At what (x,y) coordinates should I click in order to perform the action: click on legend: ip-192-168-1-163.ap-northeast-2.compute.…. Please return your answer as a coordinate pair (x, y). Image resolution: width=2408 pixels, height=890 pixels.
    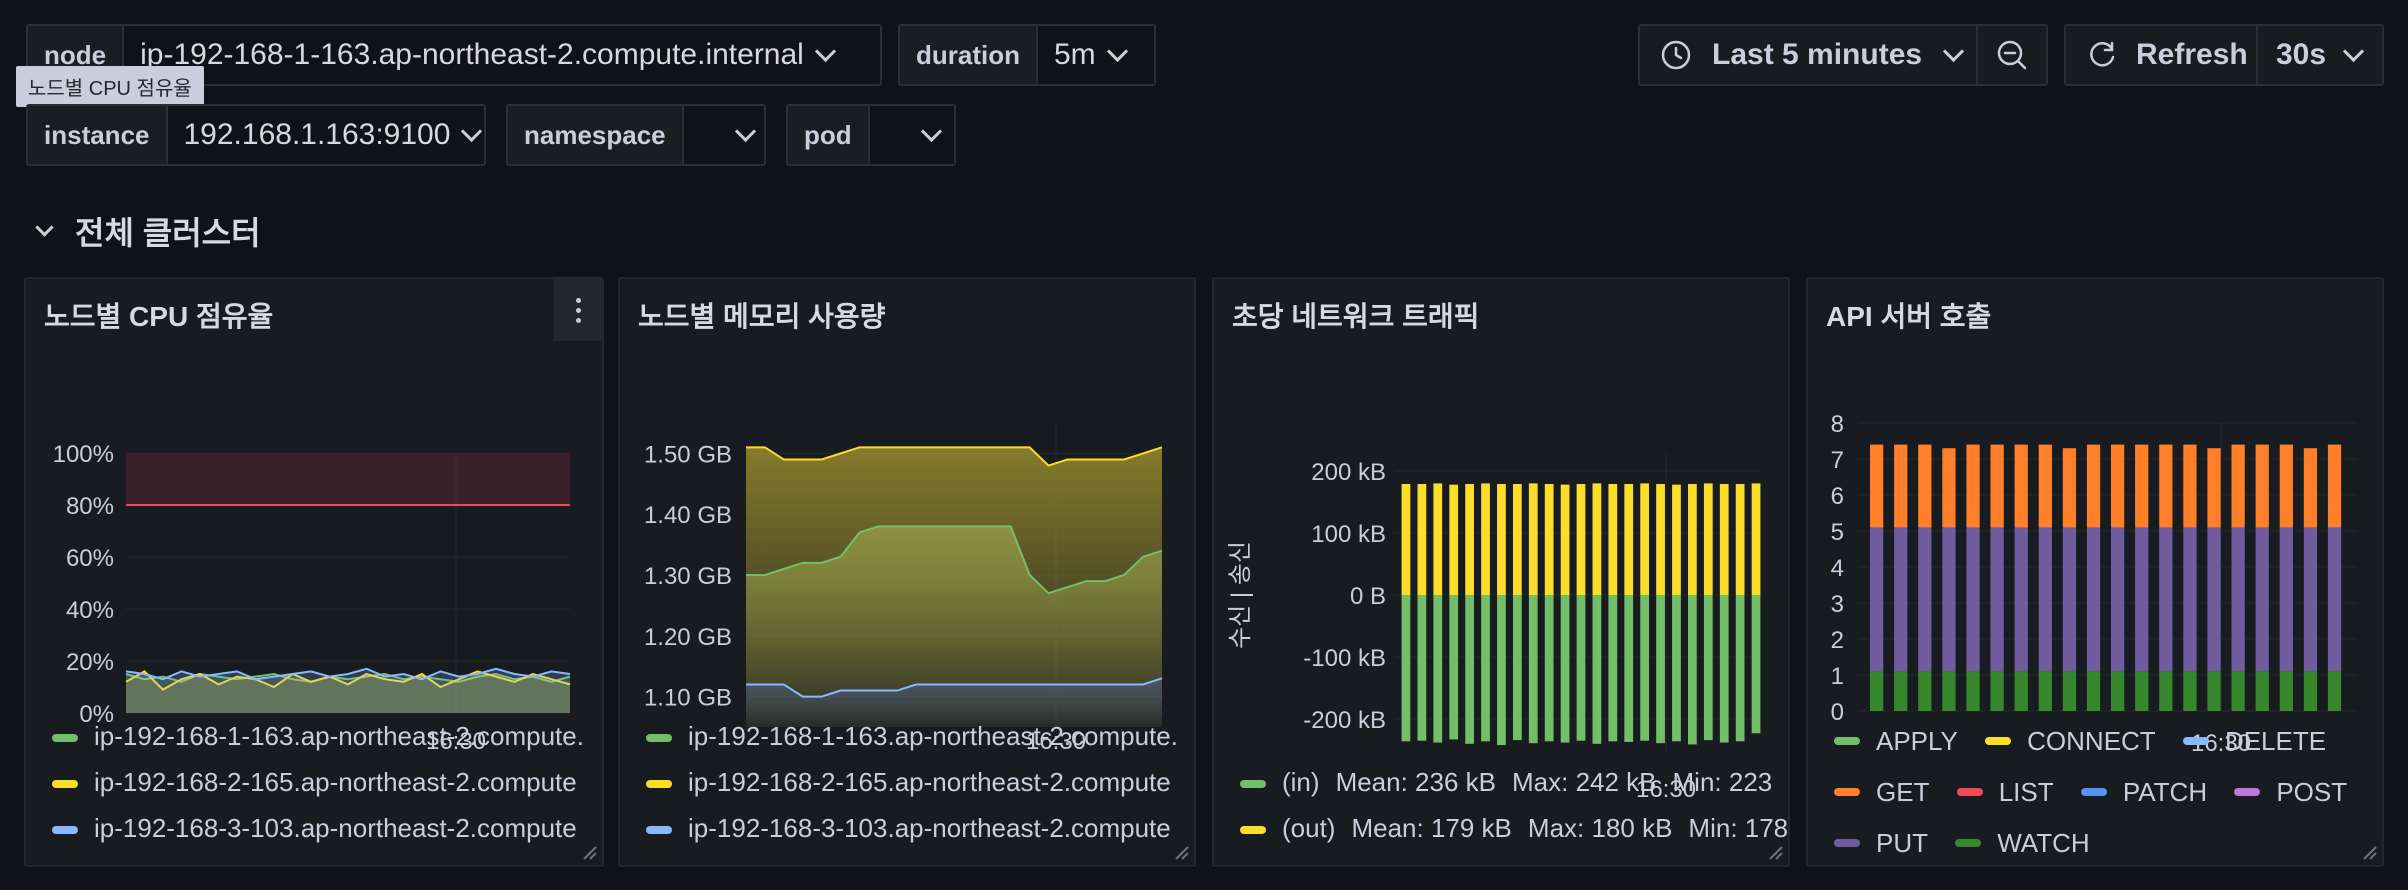
    Looking at the image, I should click on (922, 782).